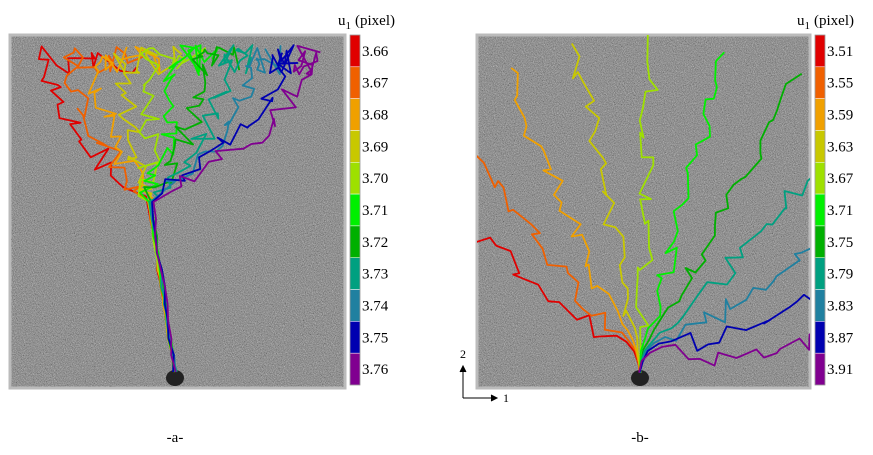 The image size is (873, 455). Describe the element at coordinates (463, 354) in the screenshot. I see `axis-label-2: 2` at that location.